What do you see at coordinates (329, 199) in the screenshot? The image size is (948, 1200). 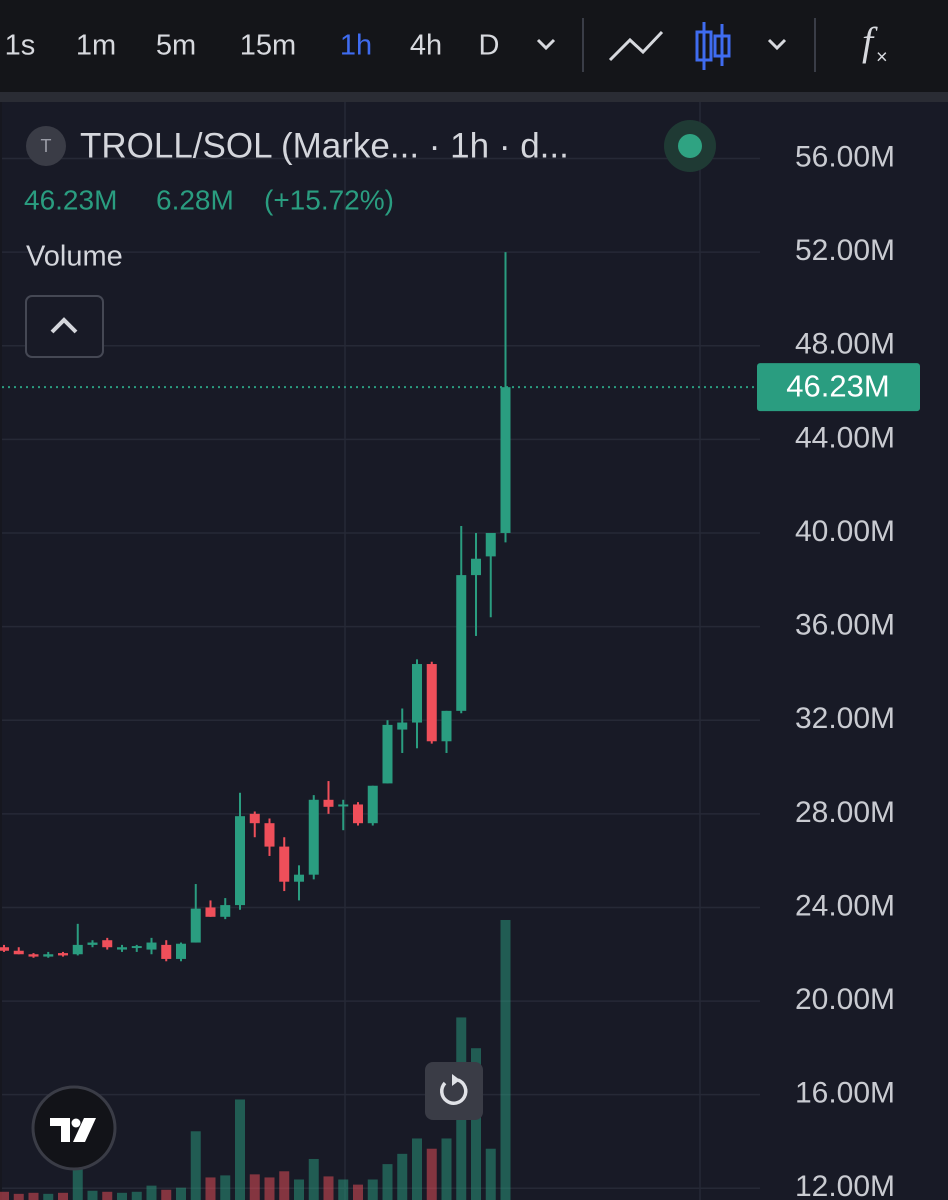 I see `legend-value: (+15.72%)` at bounding box center [329, 199].